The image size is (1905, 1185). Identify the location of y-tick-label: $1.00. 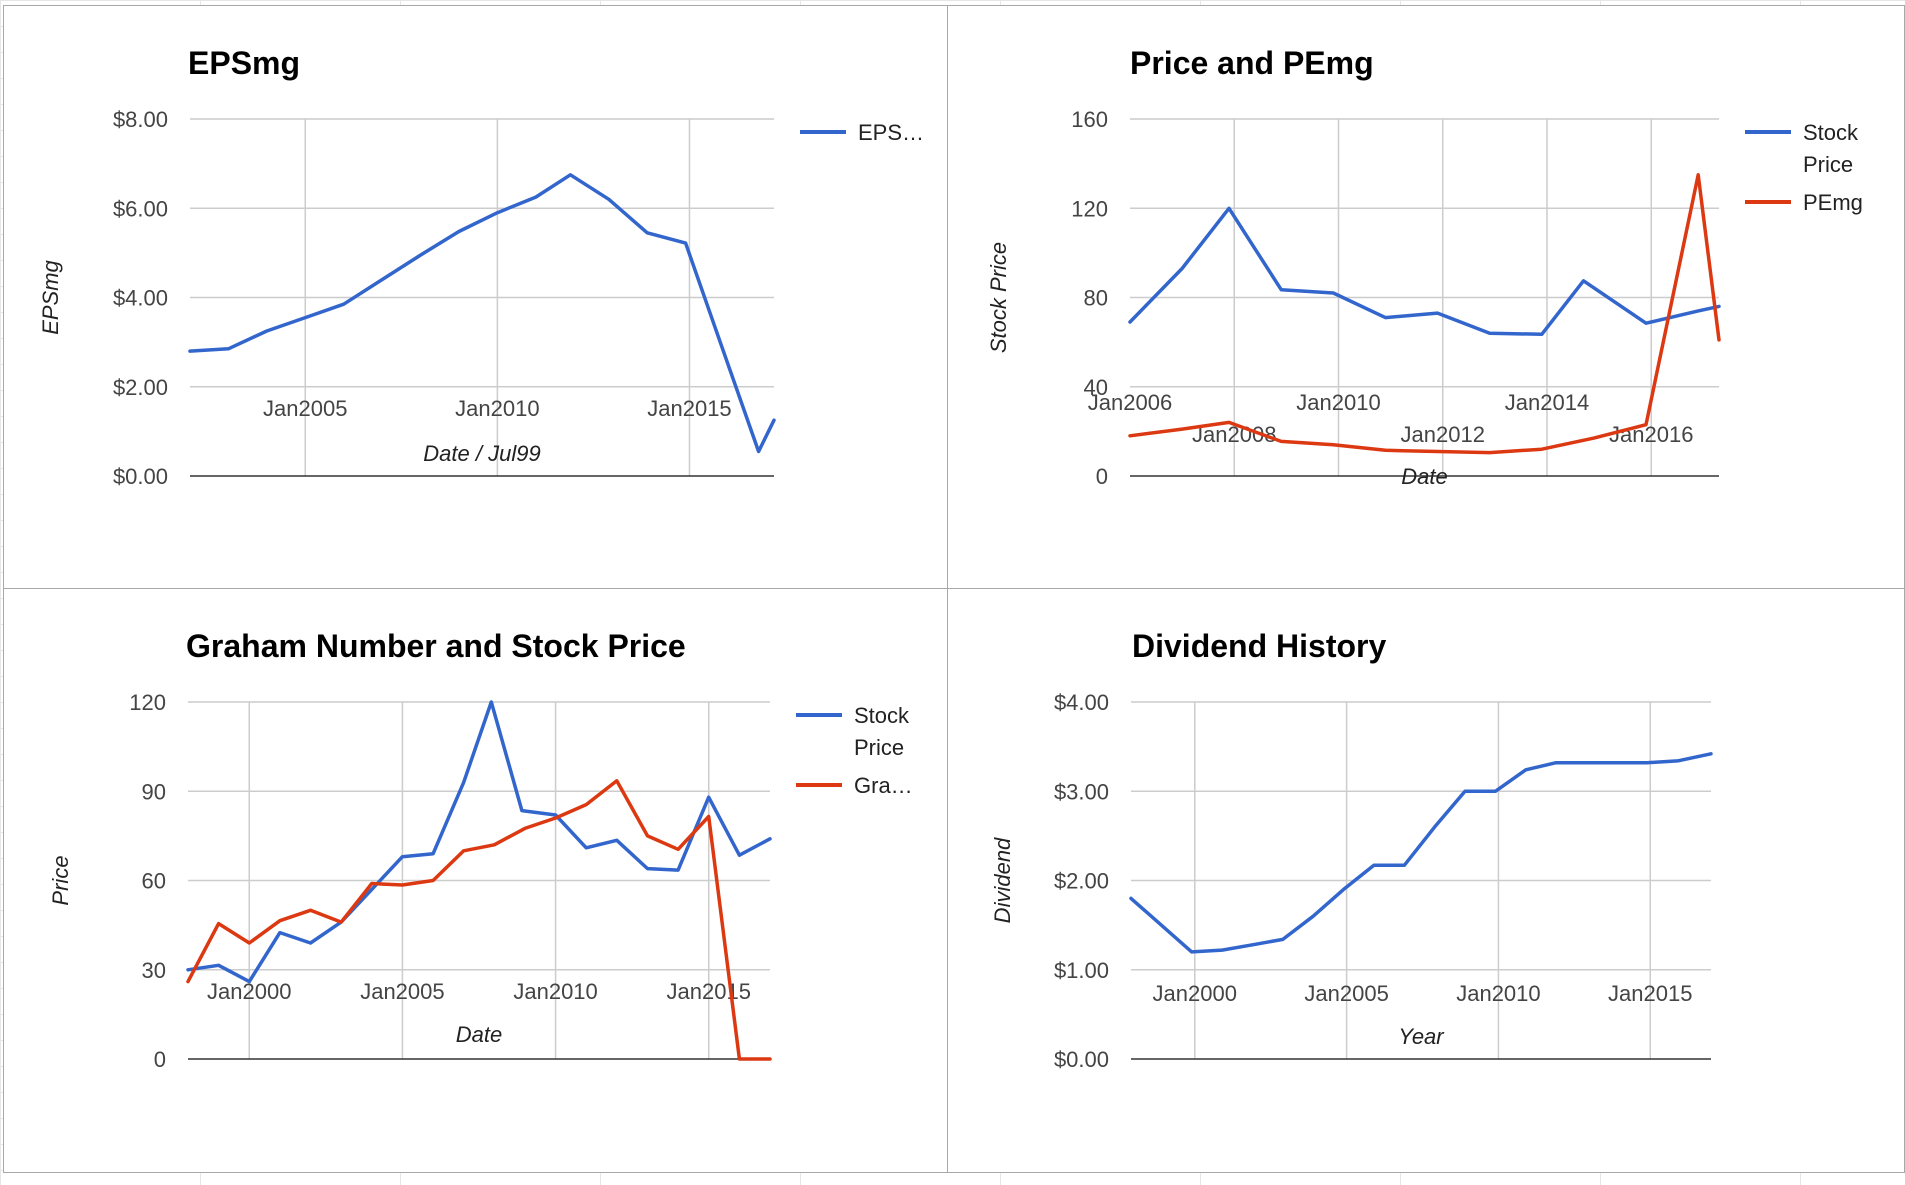
(1081, 970).